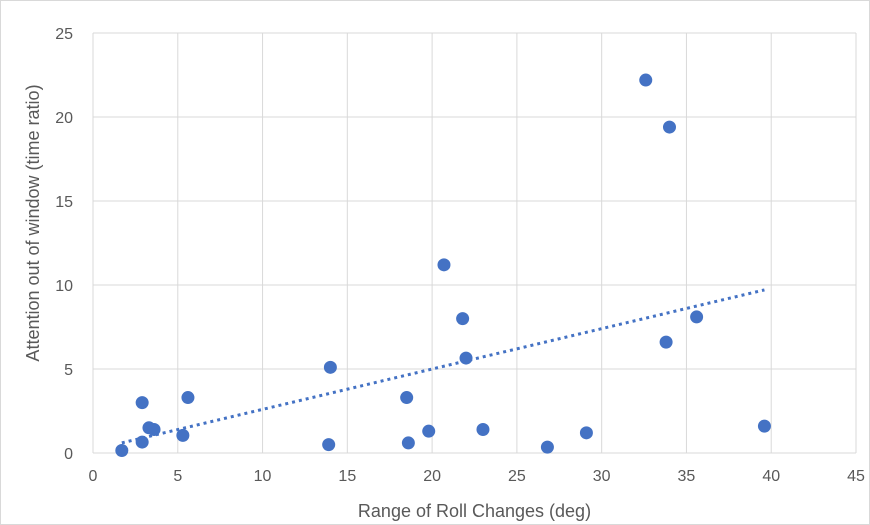  I want to click on x-tick-label: 45, so click(856, 476).